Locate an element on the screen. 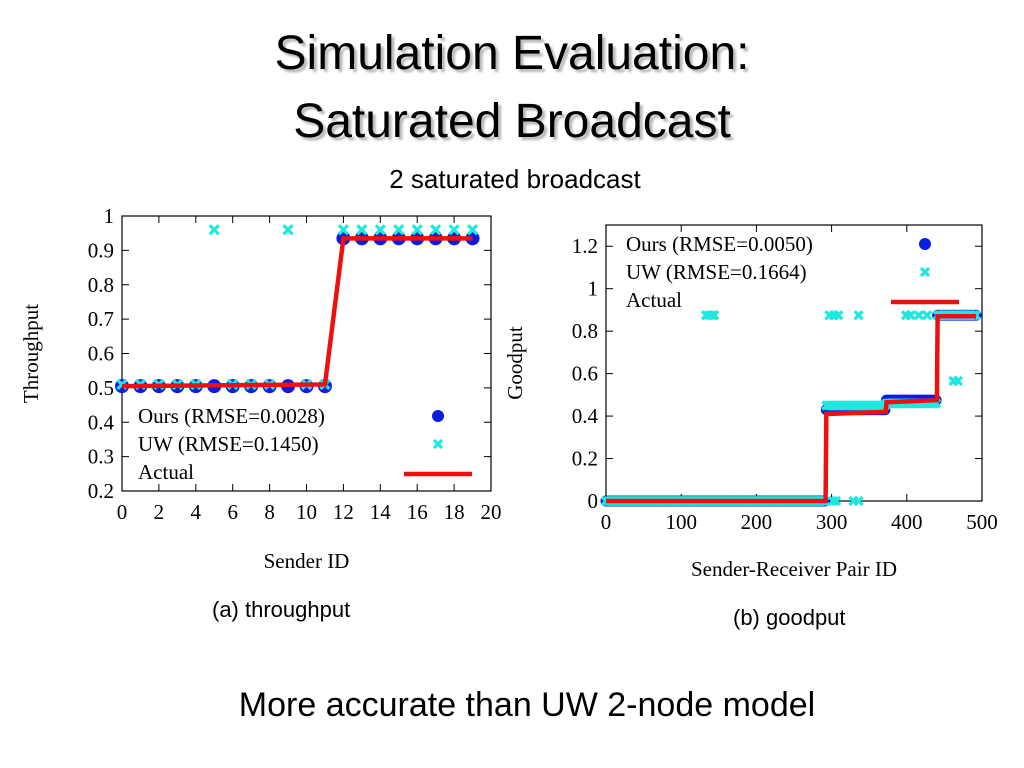  x-tick-label: 100 is located at coordinates (681, 522).